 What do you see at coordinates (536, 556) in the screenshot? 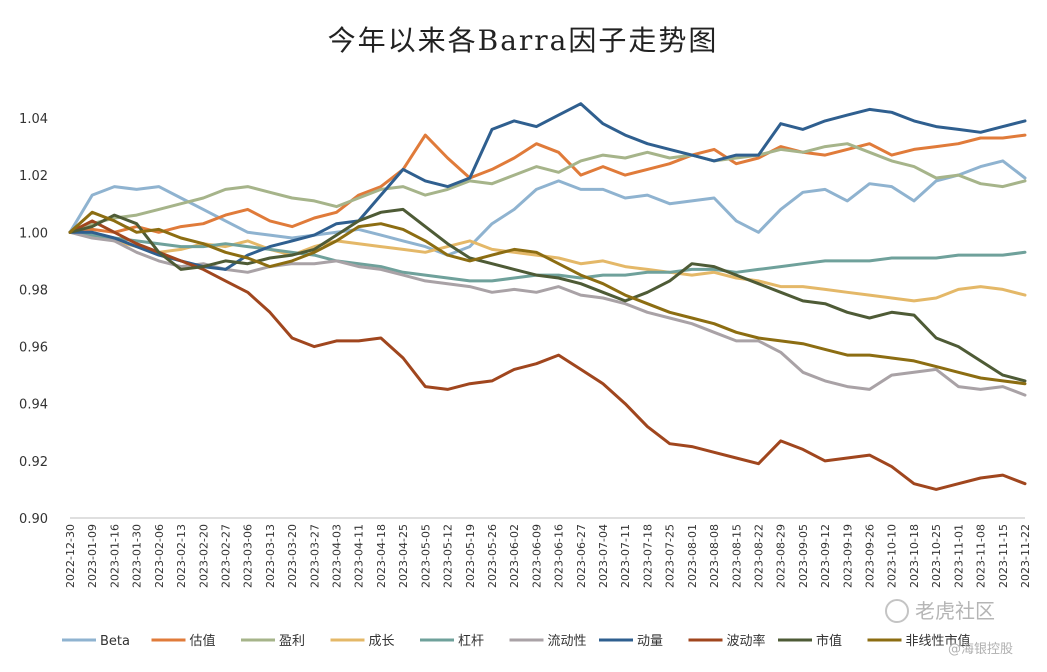
I see `x-tick-label: 2023-06-09` at bounding box center [536, 556].